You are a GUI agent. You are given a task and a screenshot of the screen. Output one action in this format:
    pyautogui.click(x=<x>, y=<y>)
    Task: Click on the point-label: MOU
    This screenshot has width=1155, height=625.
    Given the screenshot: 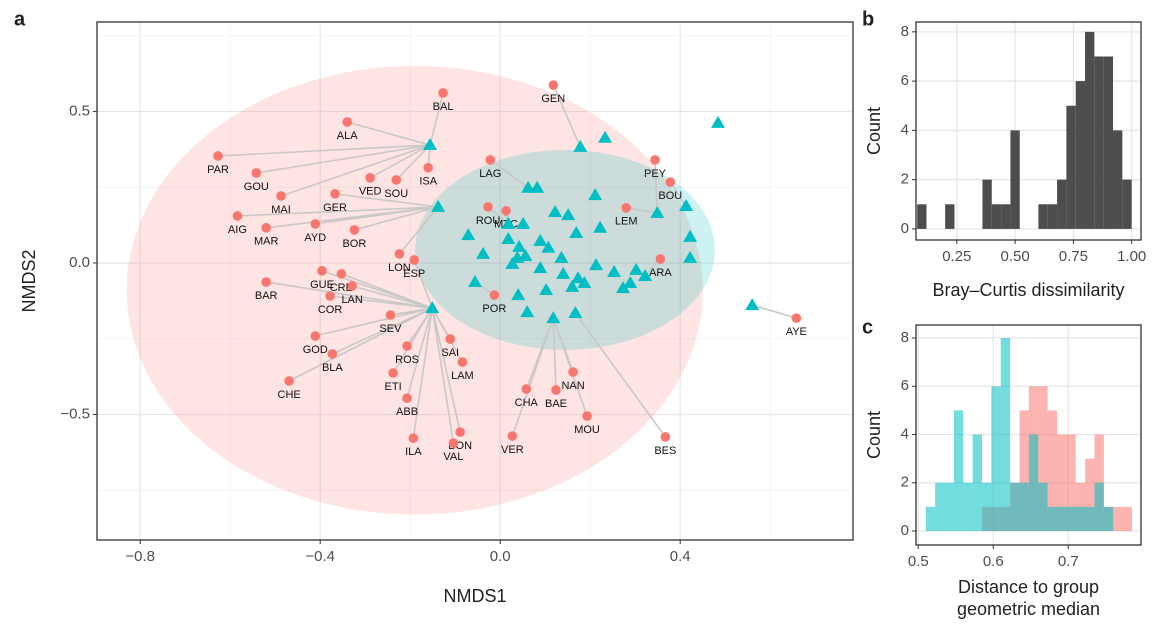 What is the action you would take?
    pyautogui.click(x=587, y=430)
    